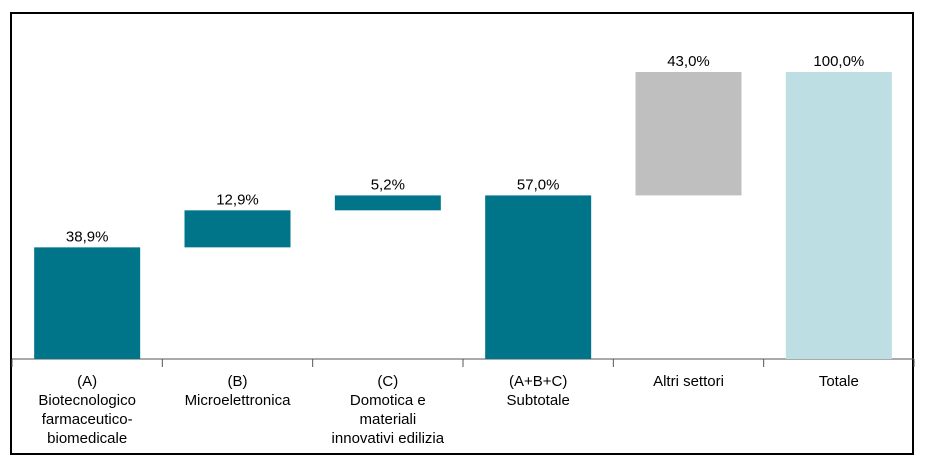 Image resolution: width=925 pixels, height=456 pixels. I want to click on category-label-line: Biotecnologico, so click(87, 400).